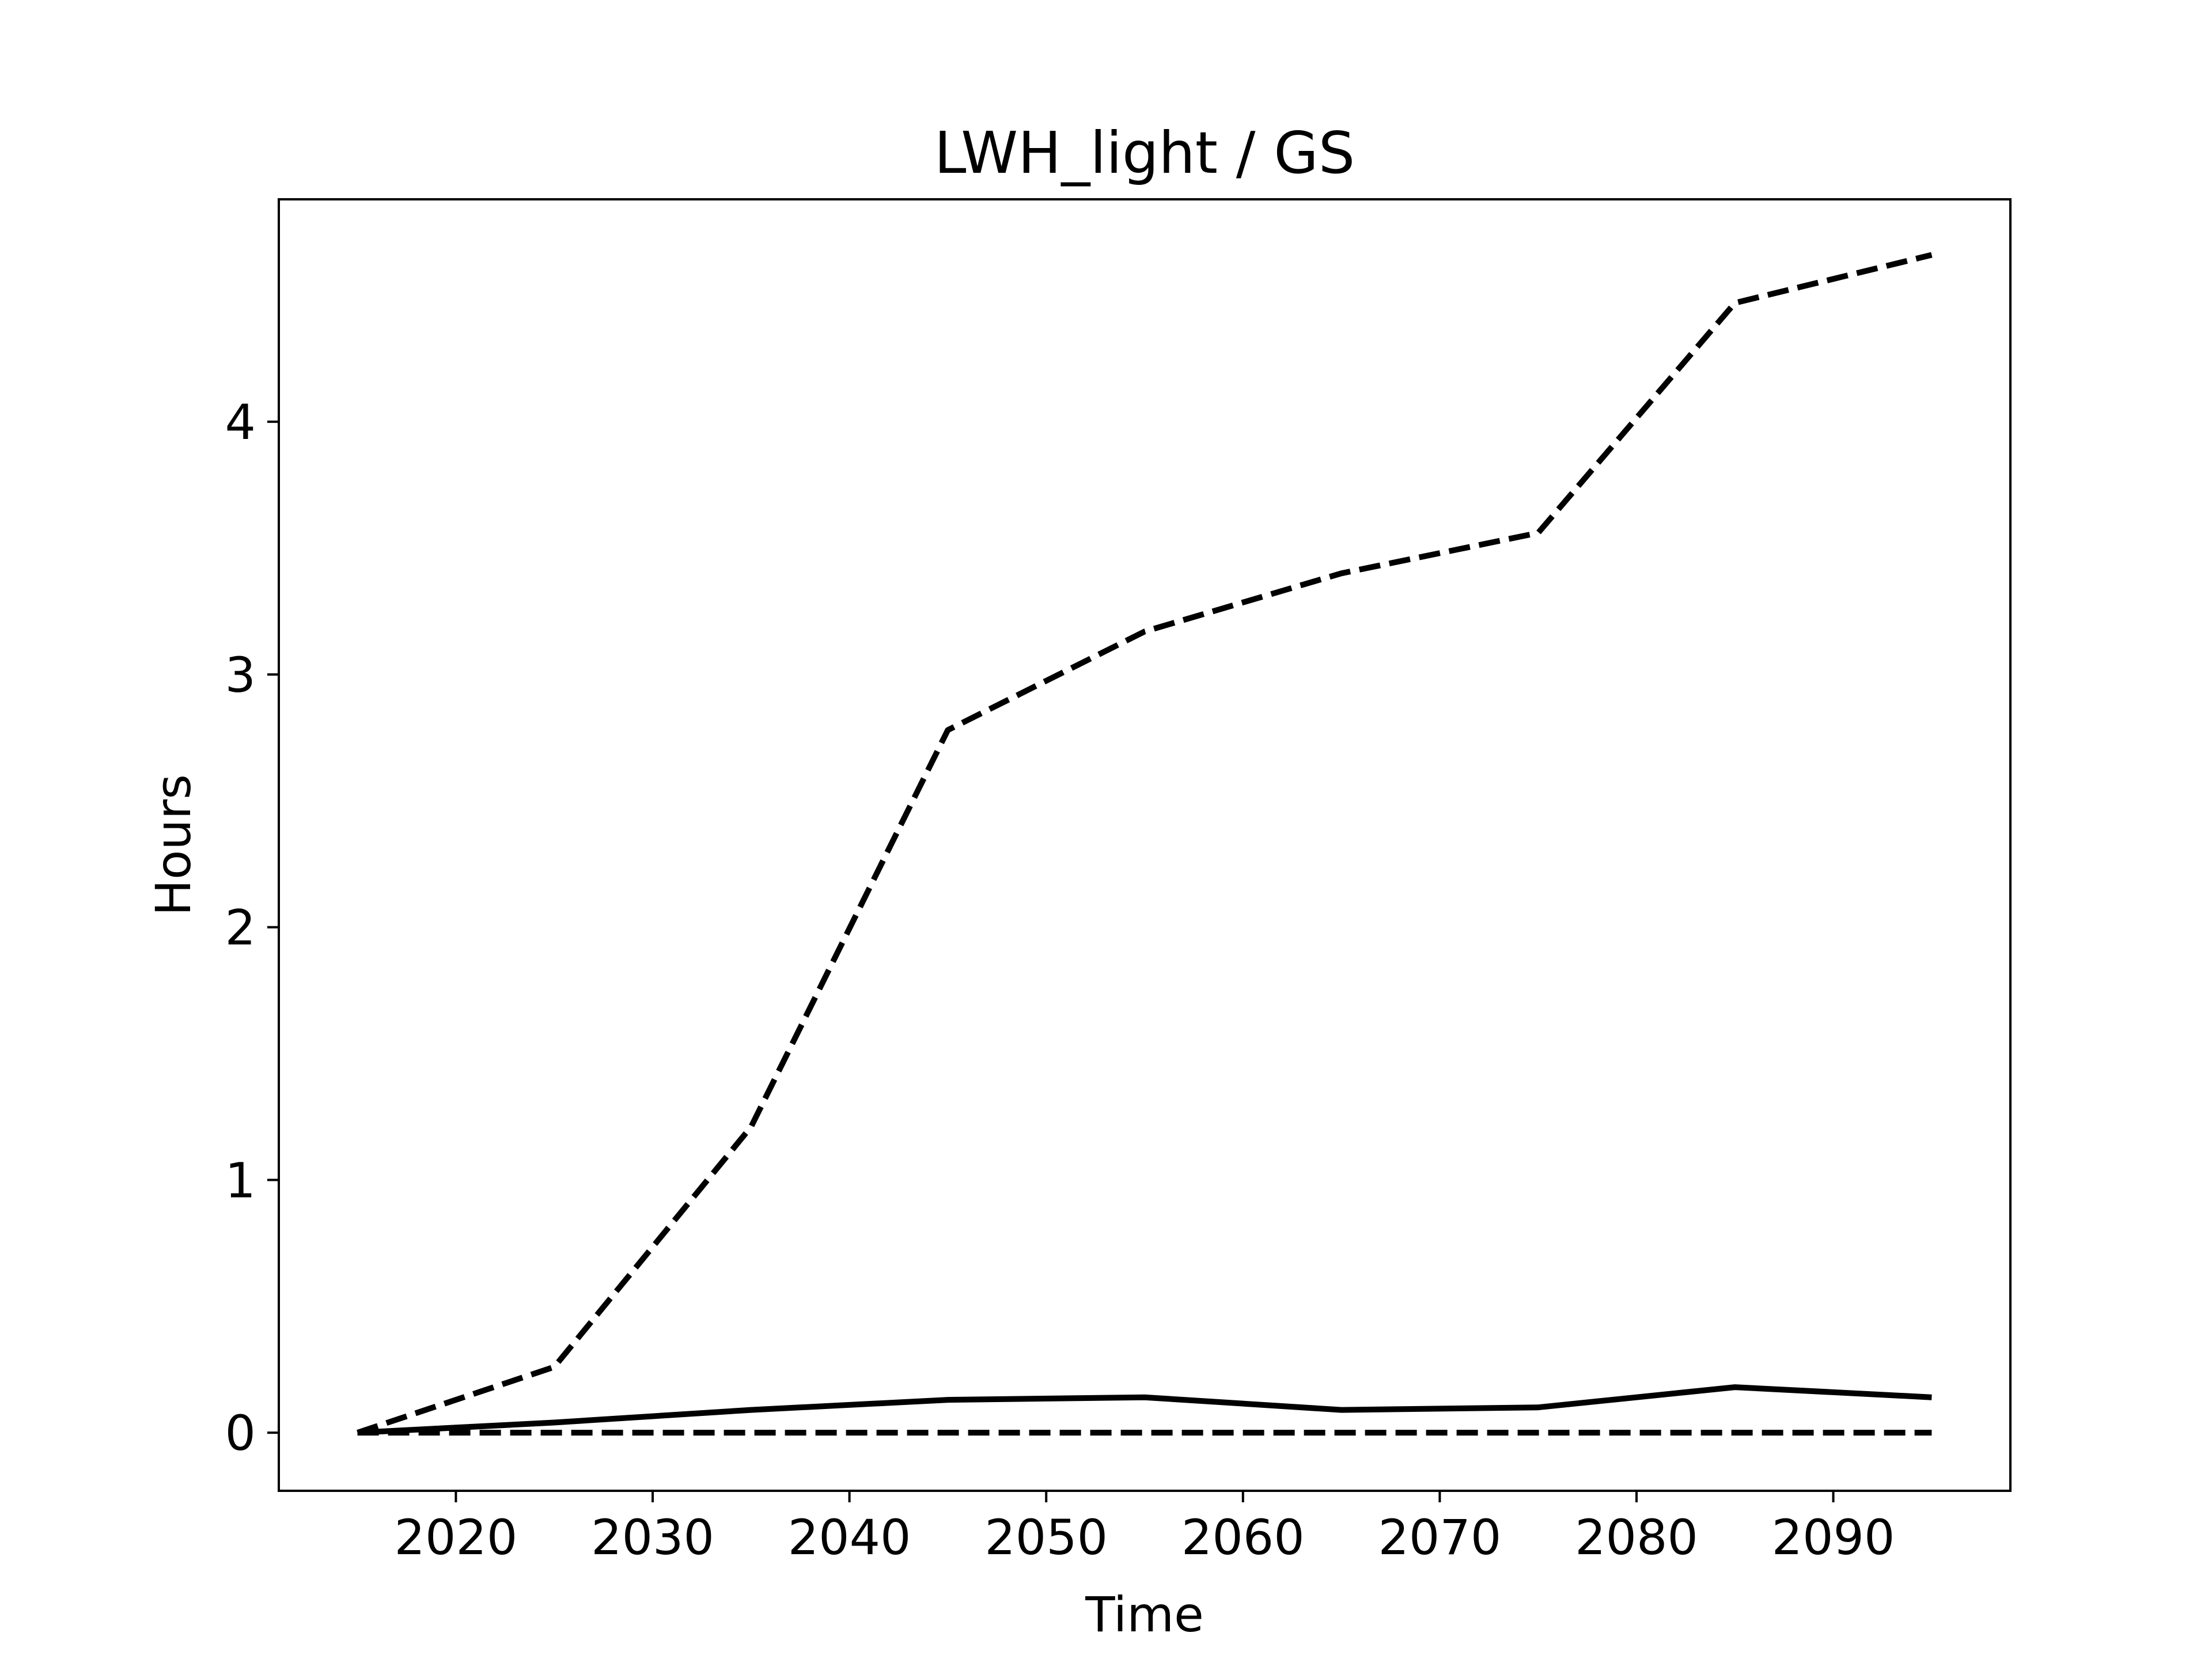  Describe the element at coordinates (240, 1180) in the screenshot. I see `y-tick-label: 1` at that location.